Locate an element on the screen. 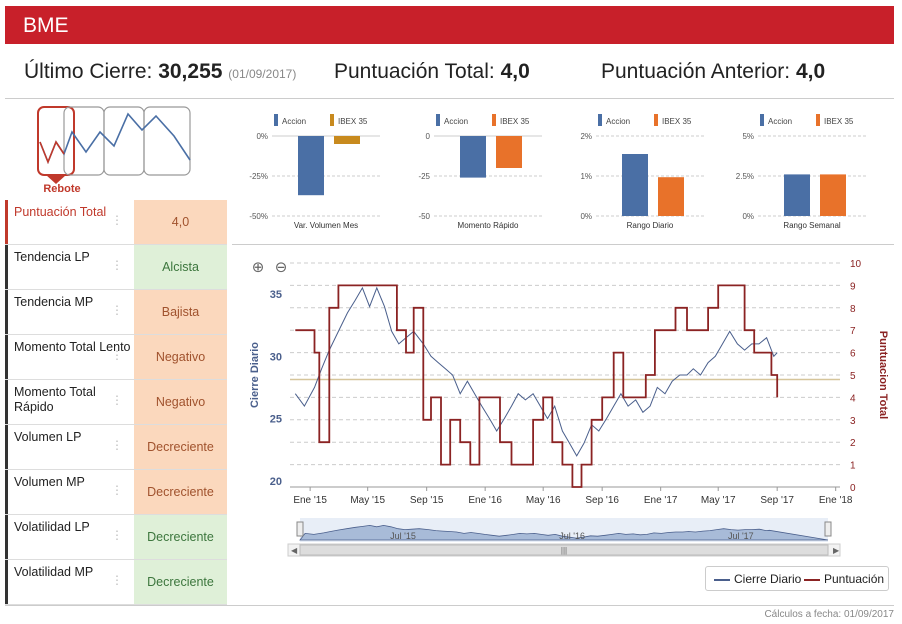 The width and height of the screenshot is (902, 624). x-axis-label: Momento Rápido is located at coordinates (488, 225).